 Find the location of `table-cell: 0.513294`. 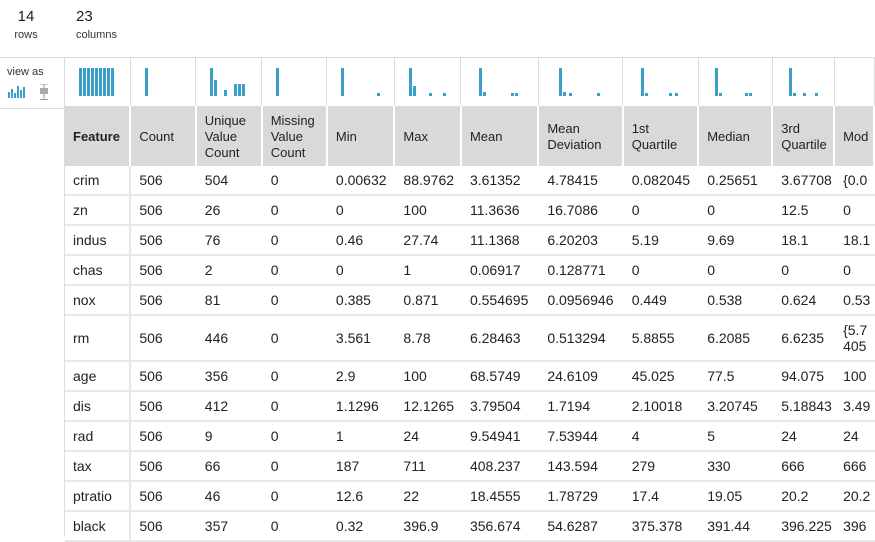

table-cell: 0.513294 is located at coordinates (581, 338).